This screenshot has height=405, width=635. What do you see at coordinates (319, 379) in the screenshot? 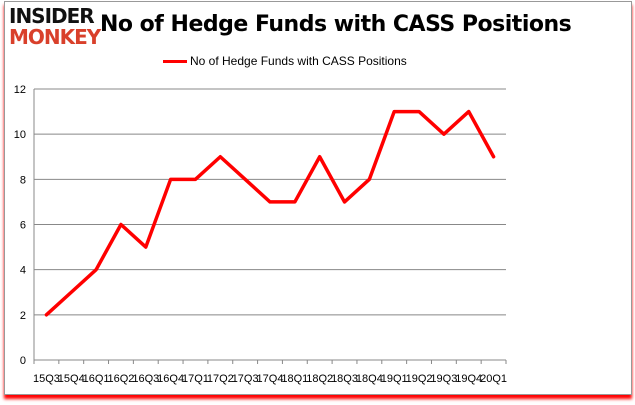
I see `x-tick-label: 18Q2` at bounding box center [319, 379].